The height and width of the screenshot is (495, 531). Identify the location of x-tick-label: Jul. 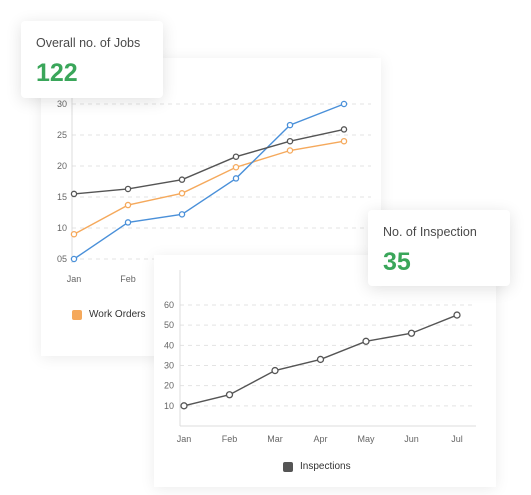
(457, 439).